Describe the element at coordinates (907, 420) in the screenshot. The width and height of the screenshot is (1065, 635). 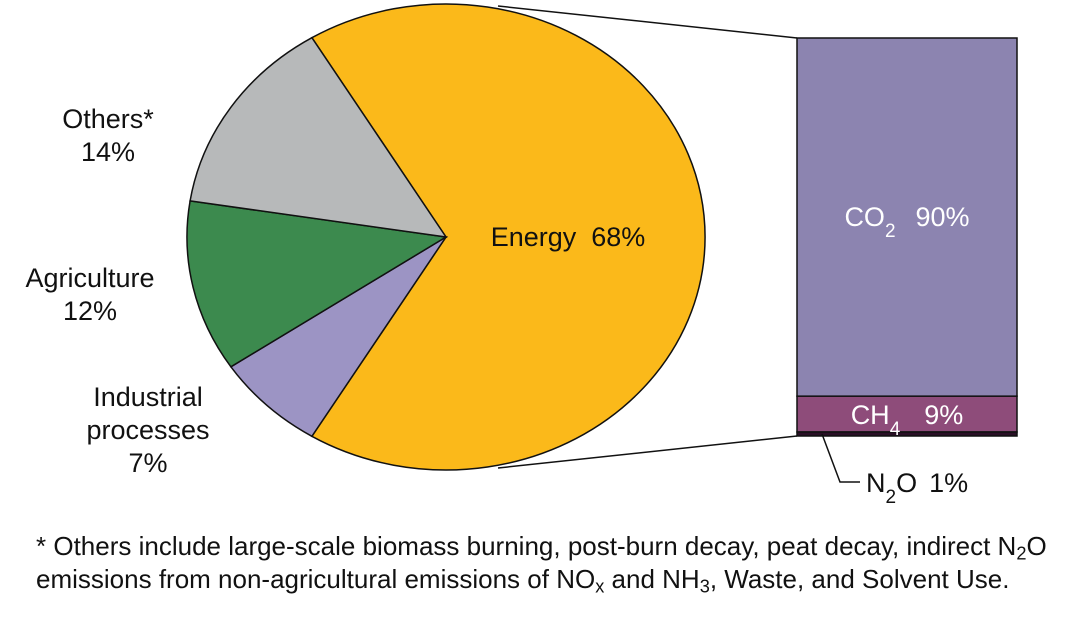
I see `bar-label-ch4: CH4 9%` at that location.